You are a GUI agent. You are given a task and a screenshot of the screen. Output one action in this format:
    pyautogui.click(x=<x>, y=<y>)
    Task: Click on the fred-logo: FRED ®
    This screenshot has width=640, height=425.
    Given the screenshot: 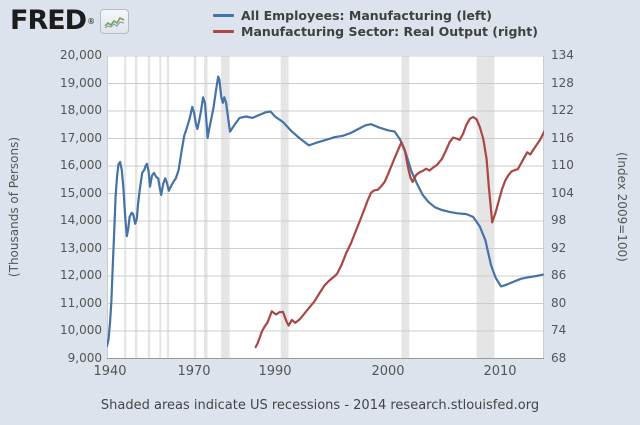 What is the action you would take?
    pyautogui.click(x=70, y=20)
    